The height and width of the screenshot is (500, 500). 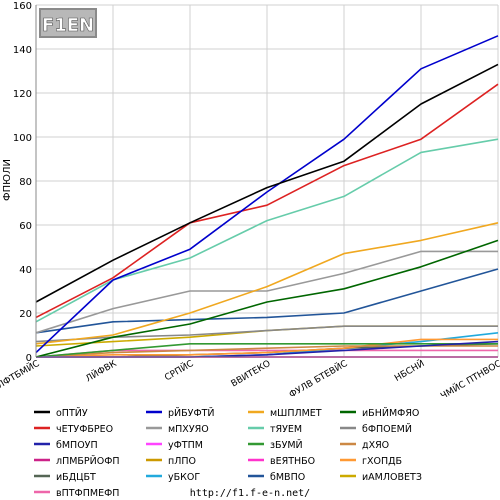 What do you see at coordinates (25, 270) in the screenshot?
I see `y-tick-label: 40` at bounding box center [25, 270].